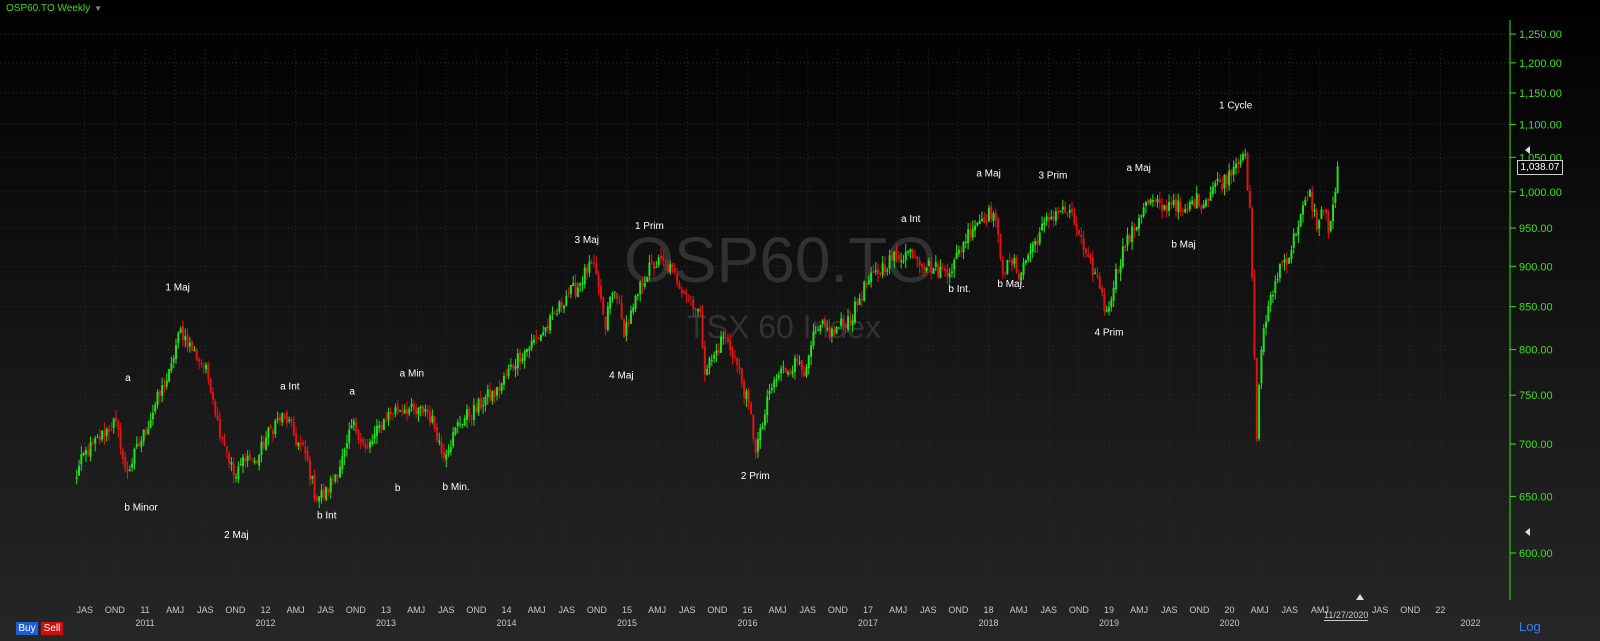 The width and height of the screenshot is (1600, 641). I want to click on wave-label: a Maj, so click(1138, 168).